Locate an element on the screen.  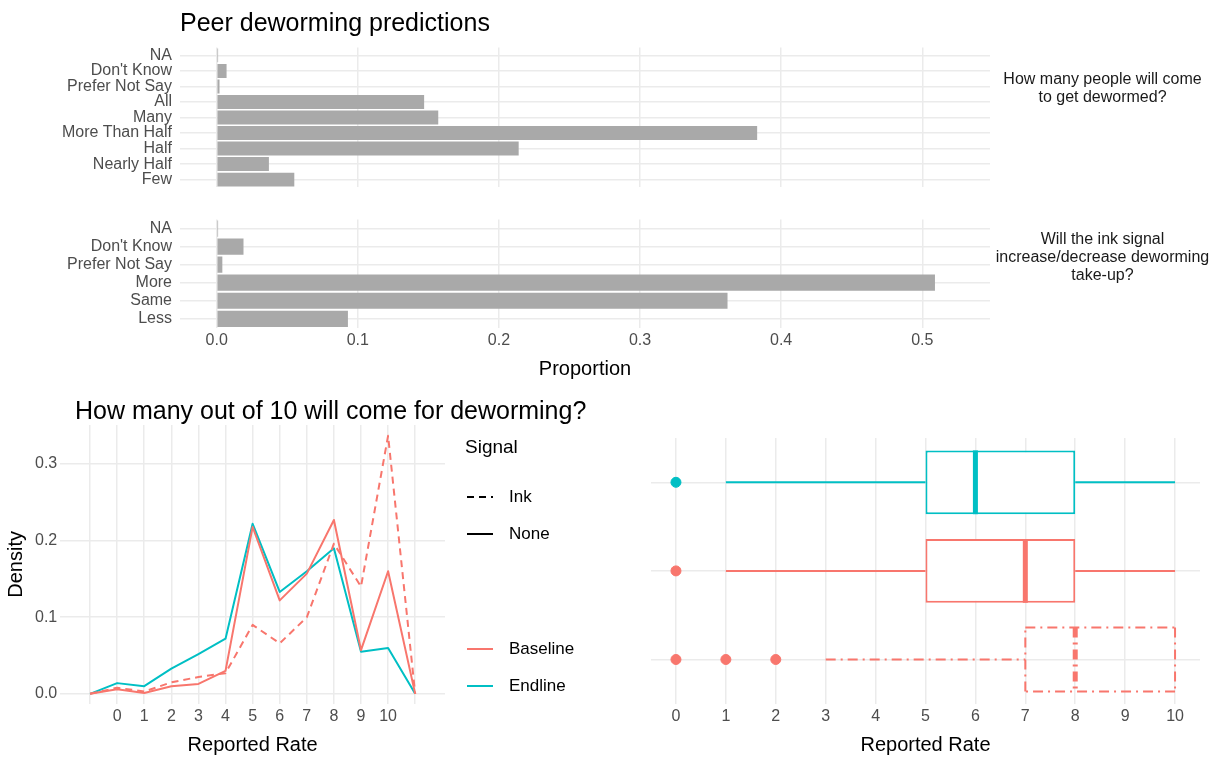
x-tick-label: 0.5 is located at coordinates (922, 339).